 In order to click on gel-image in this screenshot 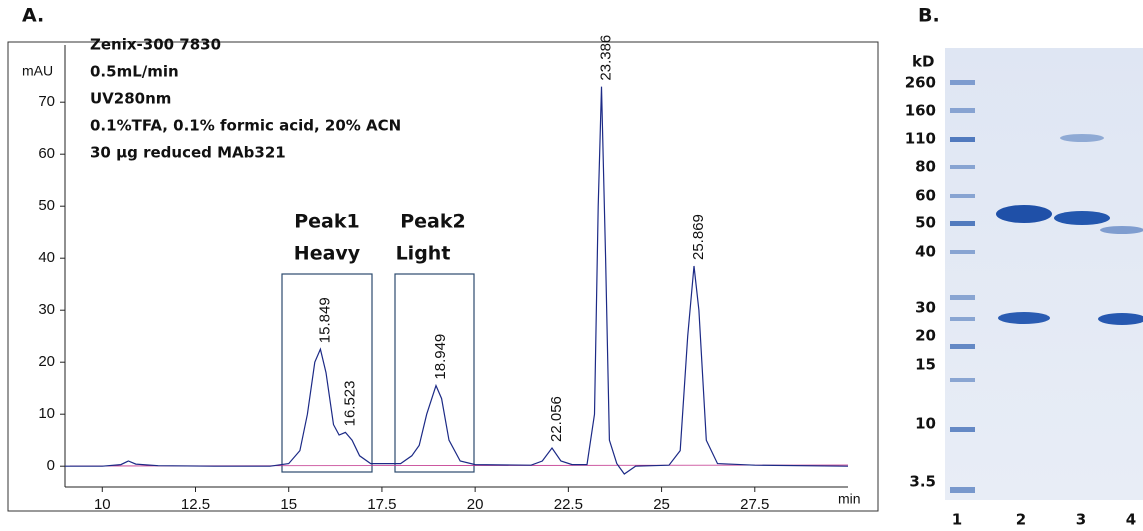, I will do `click(1044, 274)`.